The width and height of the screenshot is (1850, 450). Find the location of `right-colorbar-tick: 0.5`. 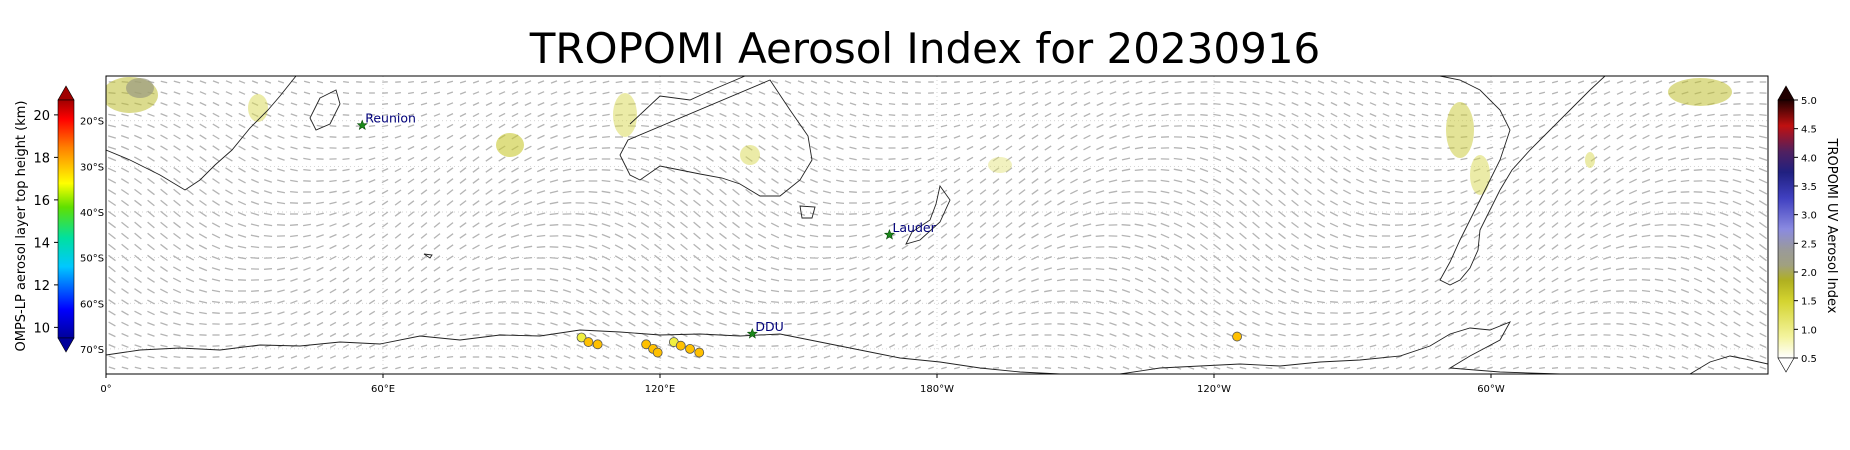

right-colorbar-tick: 0.5 is located at coordinates (1809, 359).